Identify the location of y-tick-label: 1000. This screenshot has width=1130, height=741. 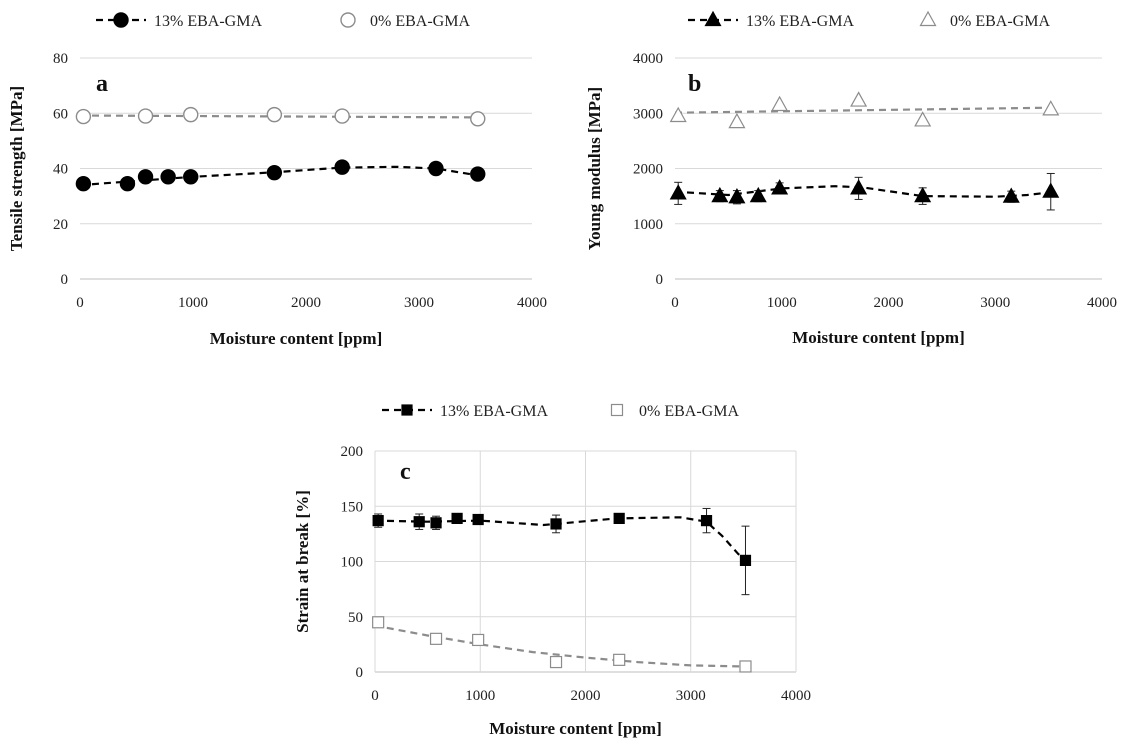
(648, 225).